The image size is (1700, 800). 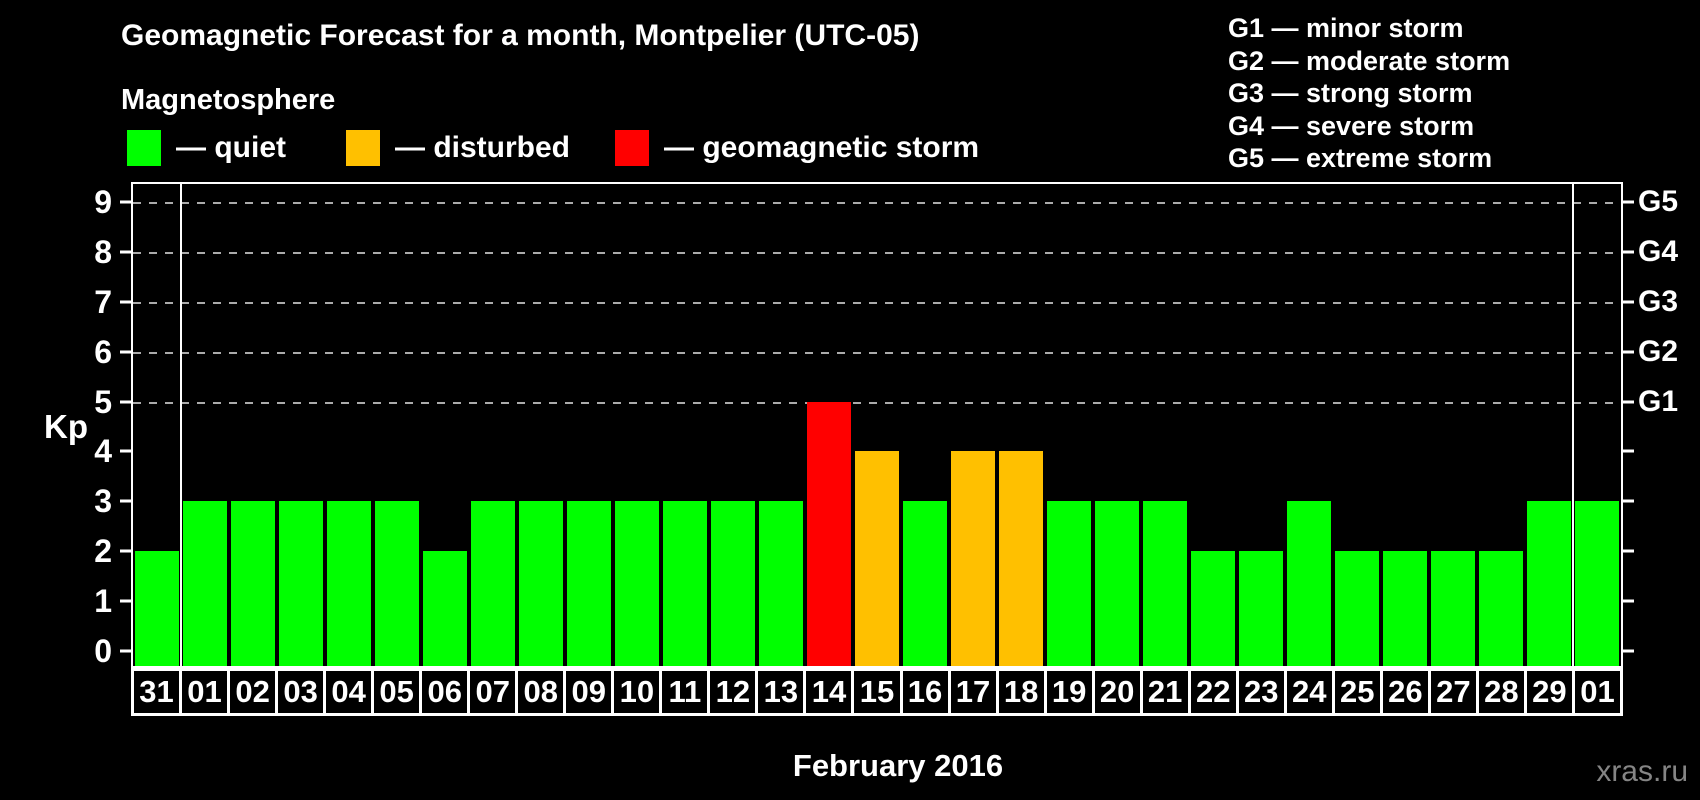 What do you see at coordinates (103, 301) in the screenshot?
I see `y-tick-label-kp7: 7` at bounding box center [103, 301].